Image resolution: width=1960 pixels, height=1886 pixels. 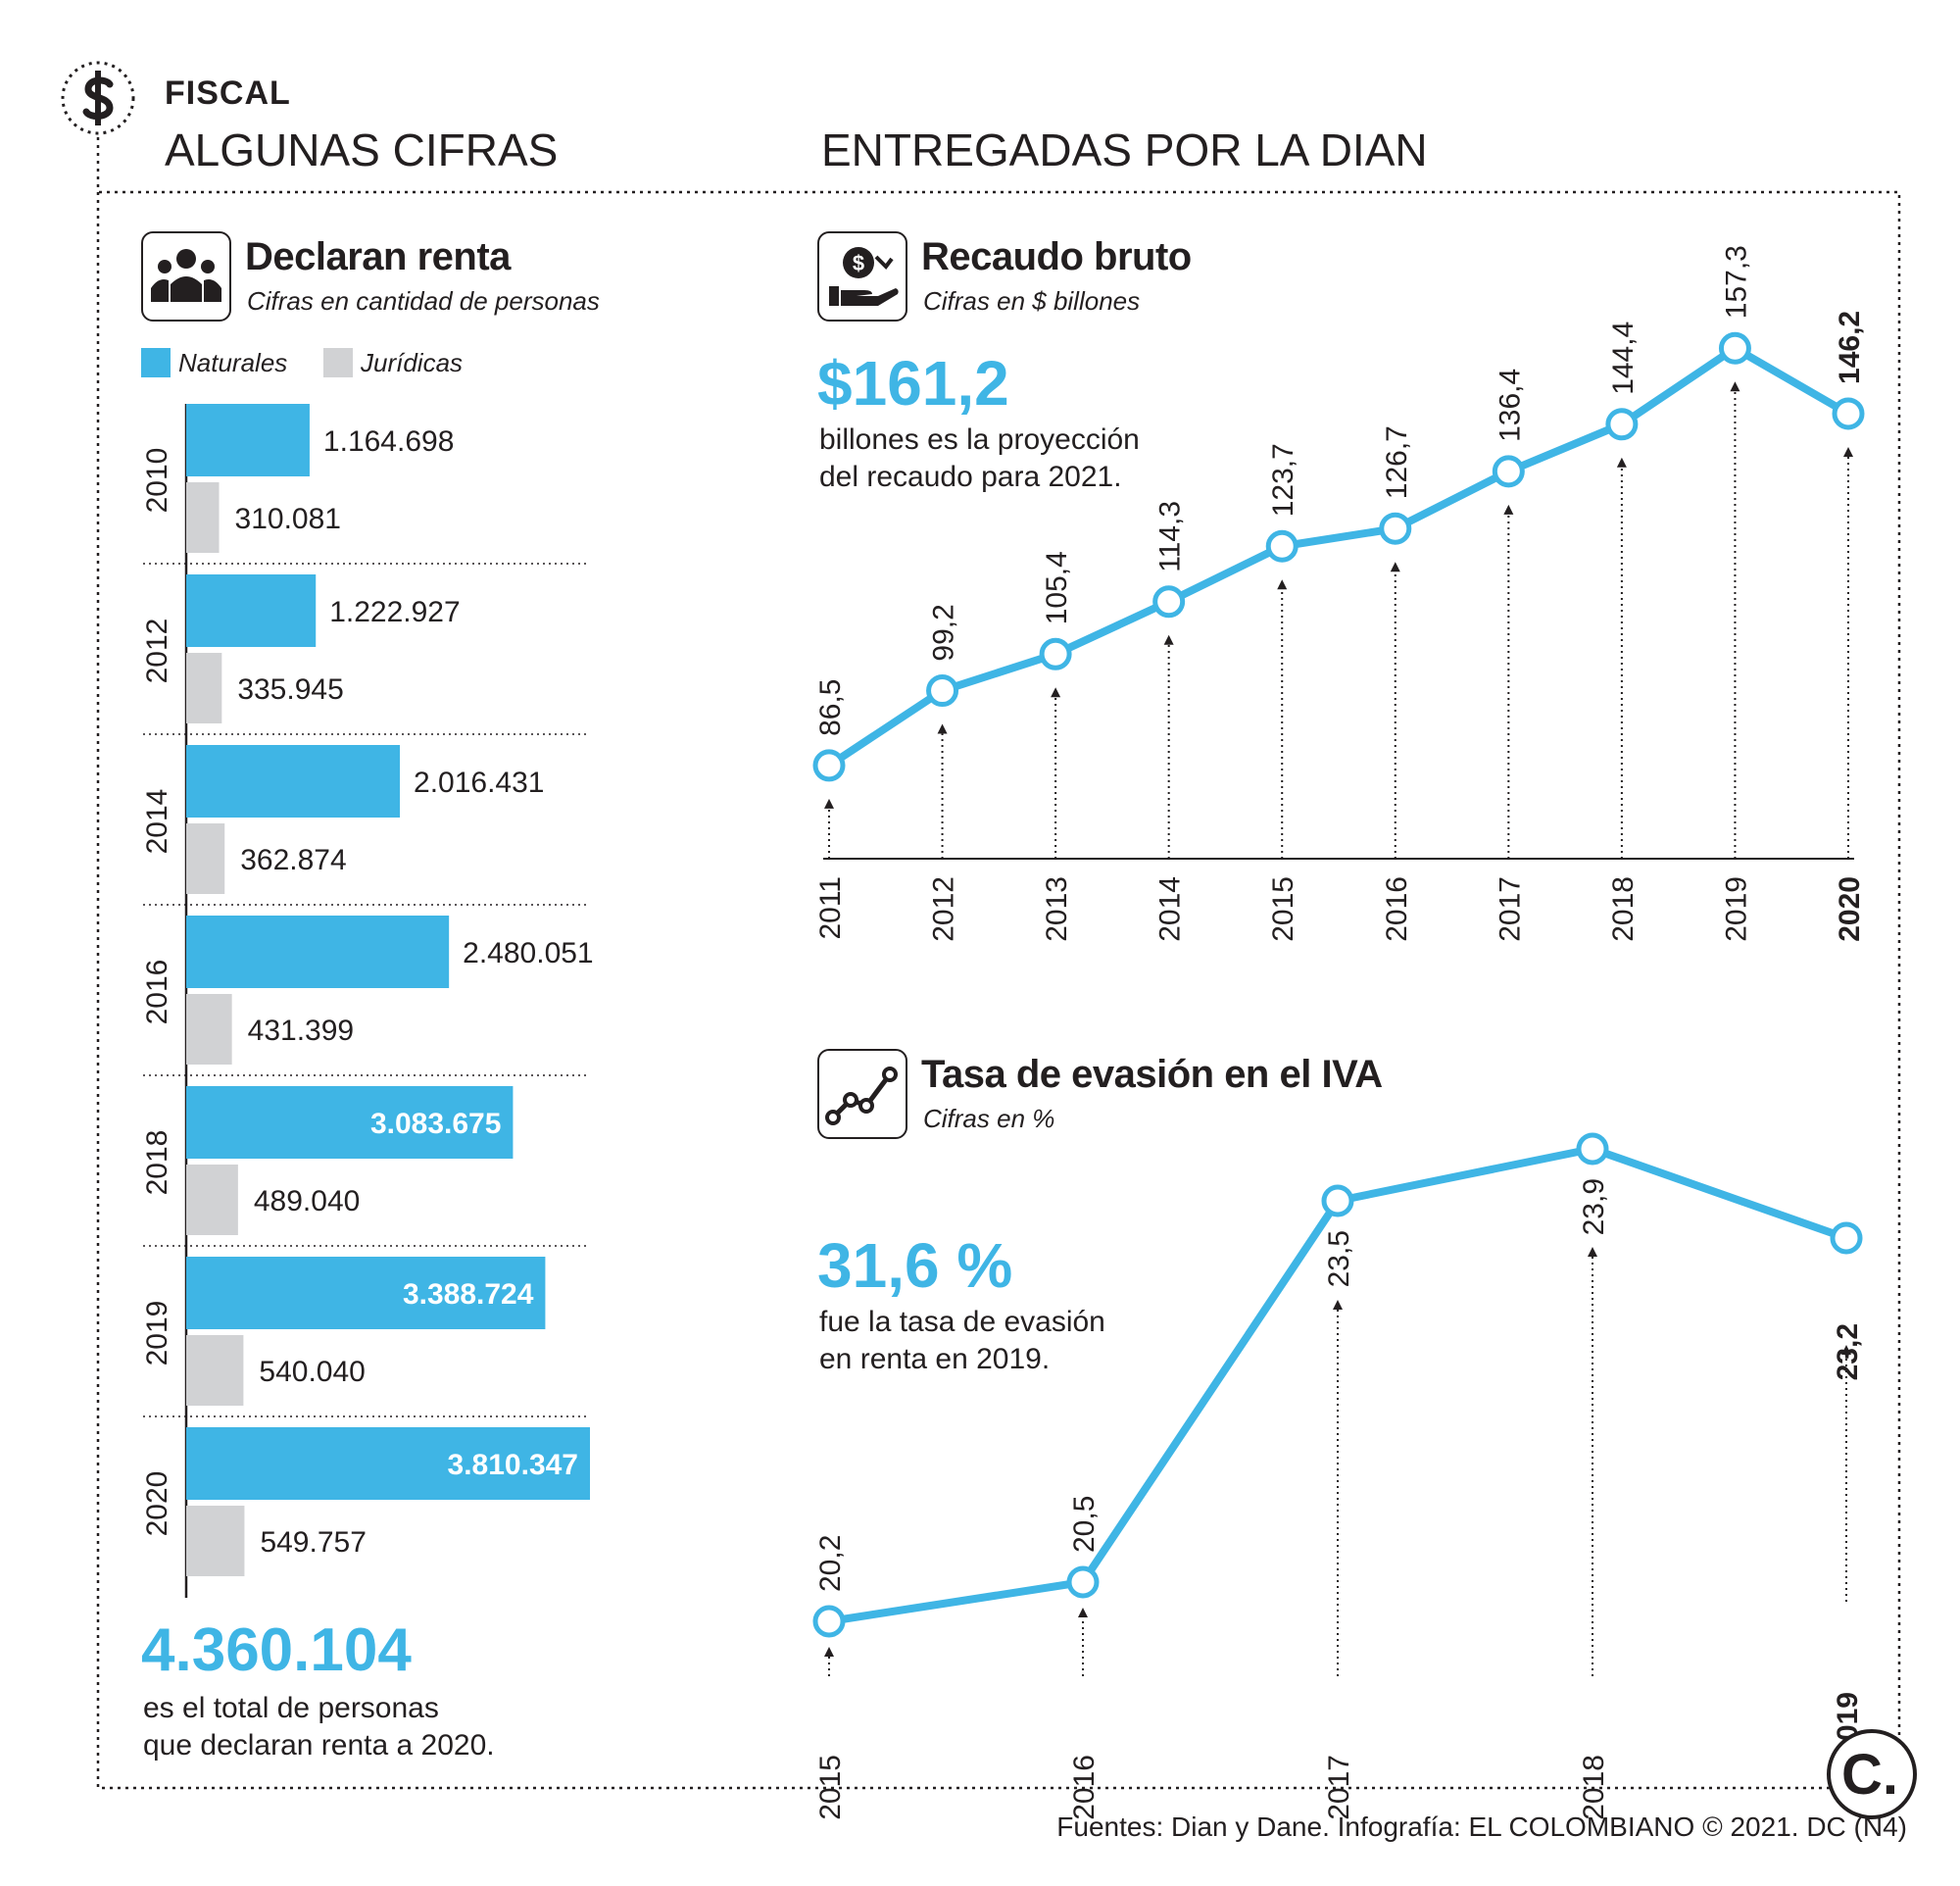 What do you see at coordinates (215, 1370) in the screenshot?
I see `bar-juridicas-2019` at bounding box center [215, 1370].